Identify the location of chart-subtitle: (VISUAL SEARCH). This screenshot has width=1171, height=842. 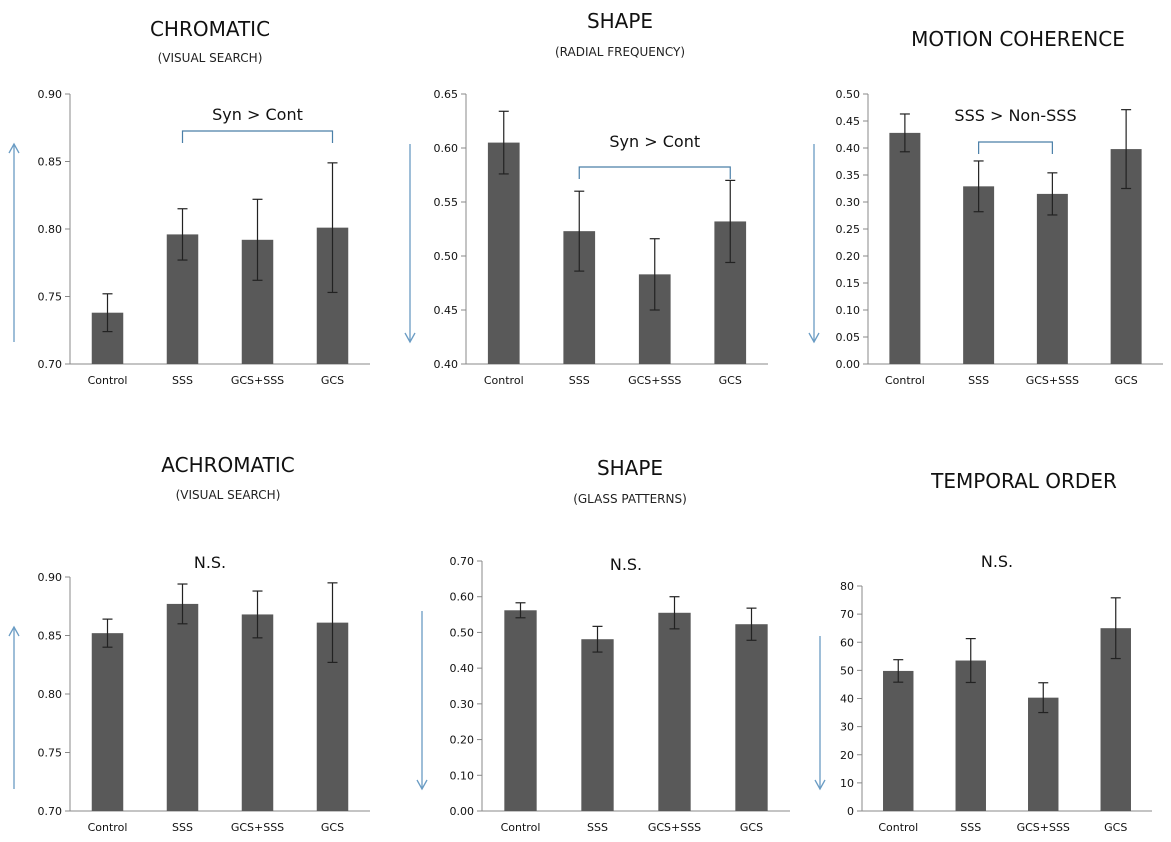
(210, 58).